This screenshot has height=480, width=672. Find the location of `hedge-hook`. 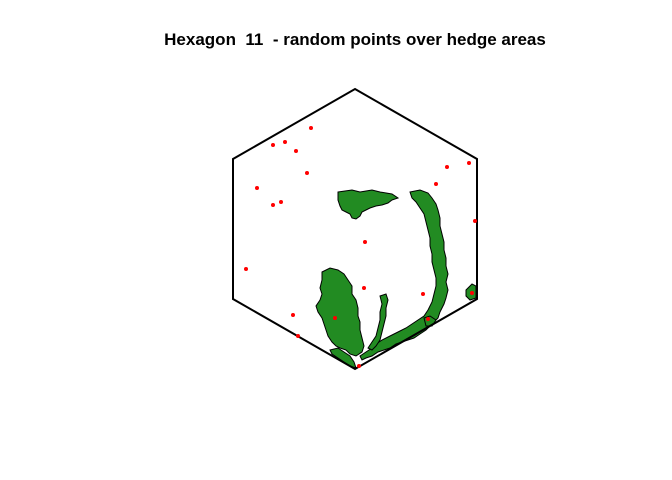

hedge-hook is located at coordinates (378, 322).